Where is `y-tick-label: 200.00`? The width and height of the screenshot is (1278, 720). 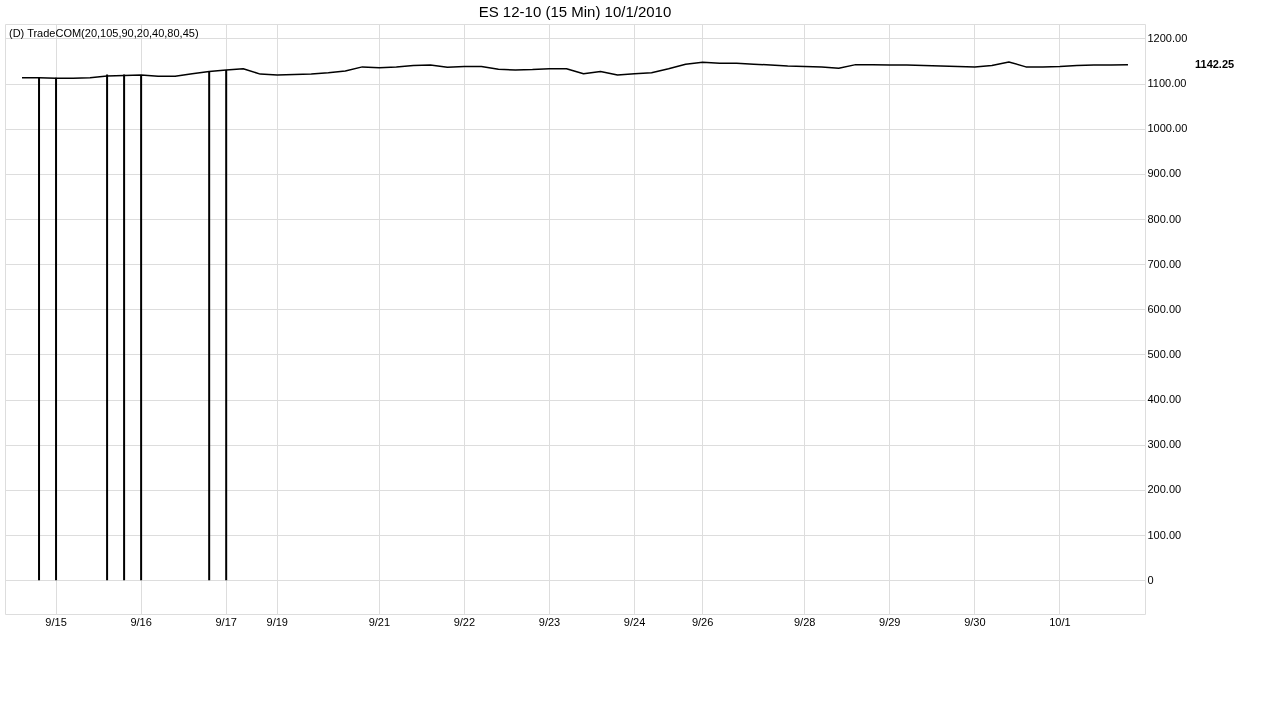 y-tick-label: 200.00 is located at coordinates (1164, 489).